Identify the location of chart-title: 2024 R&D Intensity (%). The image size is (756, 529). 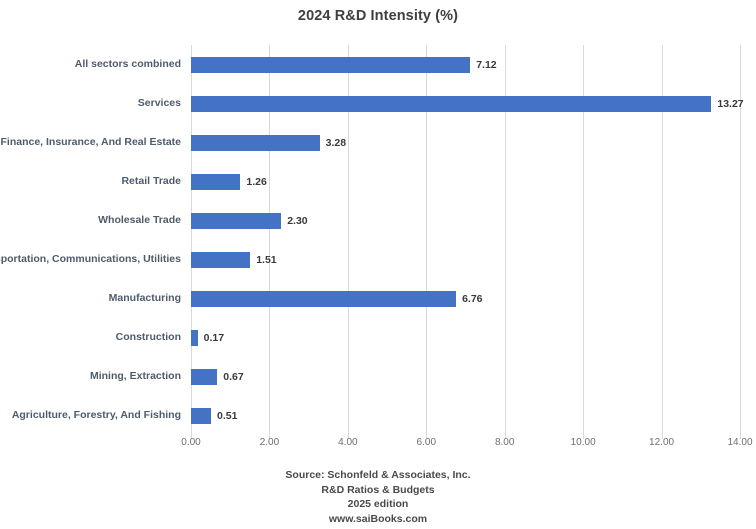
(378, 16).